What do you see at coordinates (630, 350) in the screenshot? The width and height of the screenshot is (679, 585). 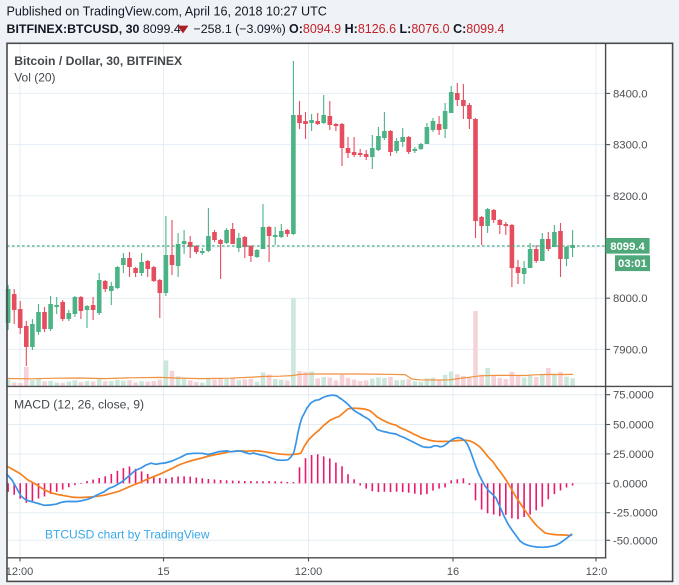 I see `svg-text: 7900.0` at bounding box center [630, 350].